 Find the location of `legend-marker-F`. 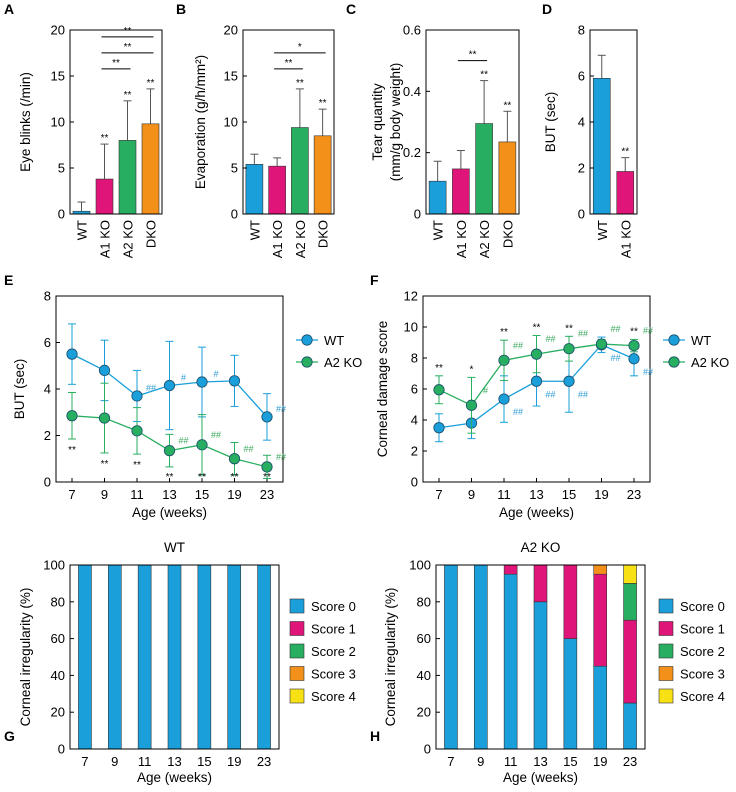

legend-marker-F is located at coordinates (674, 362).